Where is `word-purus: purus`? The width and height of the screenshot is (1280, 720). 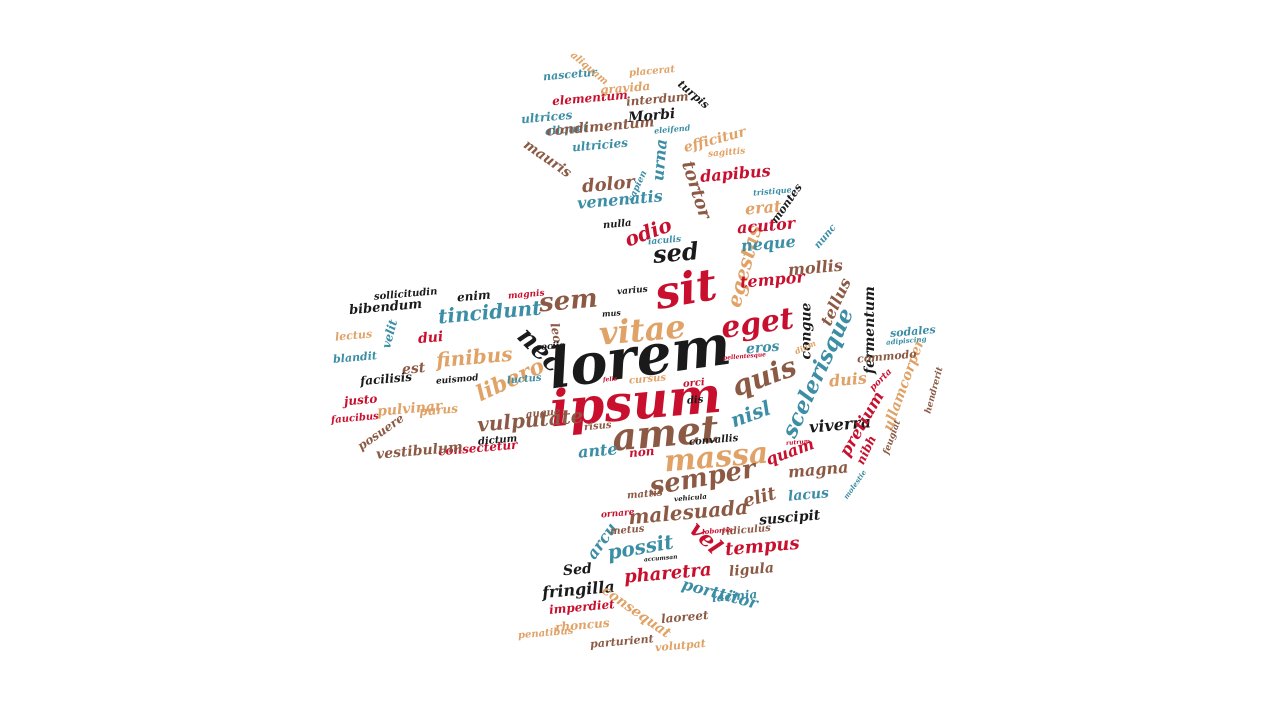 word-purus: purus is located at coordinates (437, 410).